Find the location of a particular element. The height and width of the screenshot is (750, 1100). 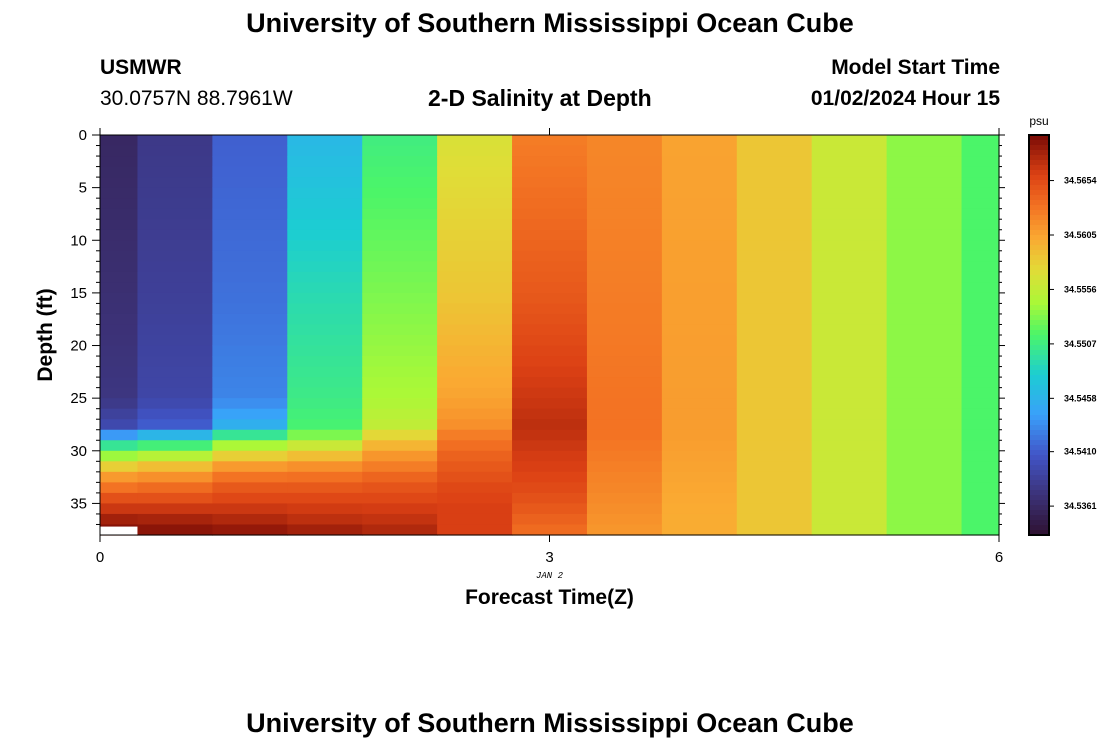

y-tick-label: 25 is located at coordinates (78, 398).